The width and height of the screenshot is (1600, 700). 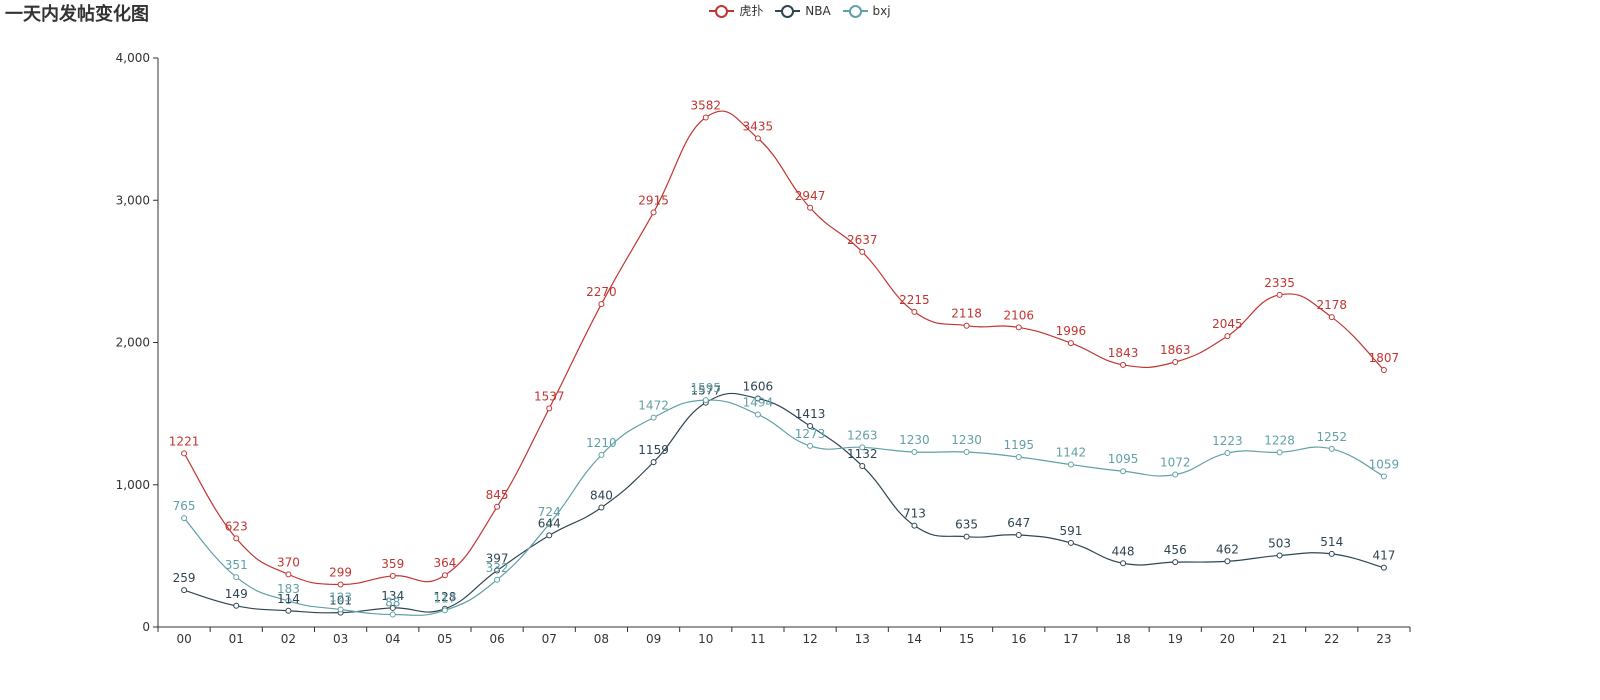 I want to click on x-tick-label: 04, so click(x=392, y=639).